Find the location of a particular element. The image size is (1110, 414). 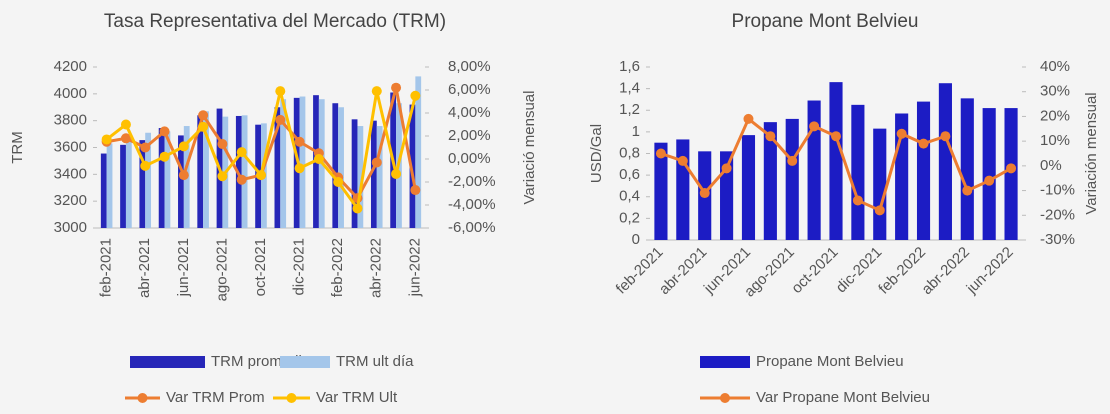

y2-tick-label: -10% is located at coordinates (1057, 190).